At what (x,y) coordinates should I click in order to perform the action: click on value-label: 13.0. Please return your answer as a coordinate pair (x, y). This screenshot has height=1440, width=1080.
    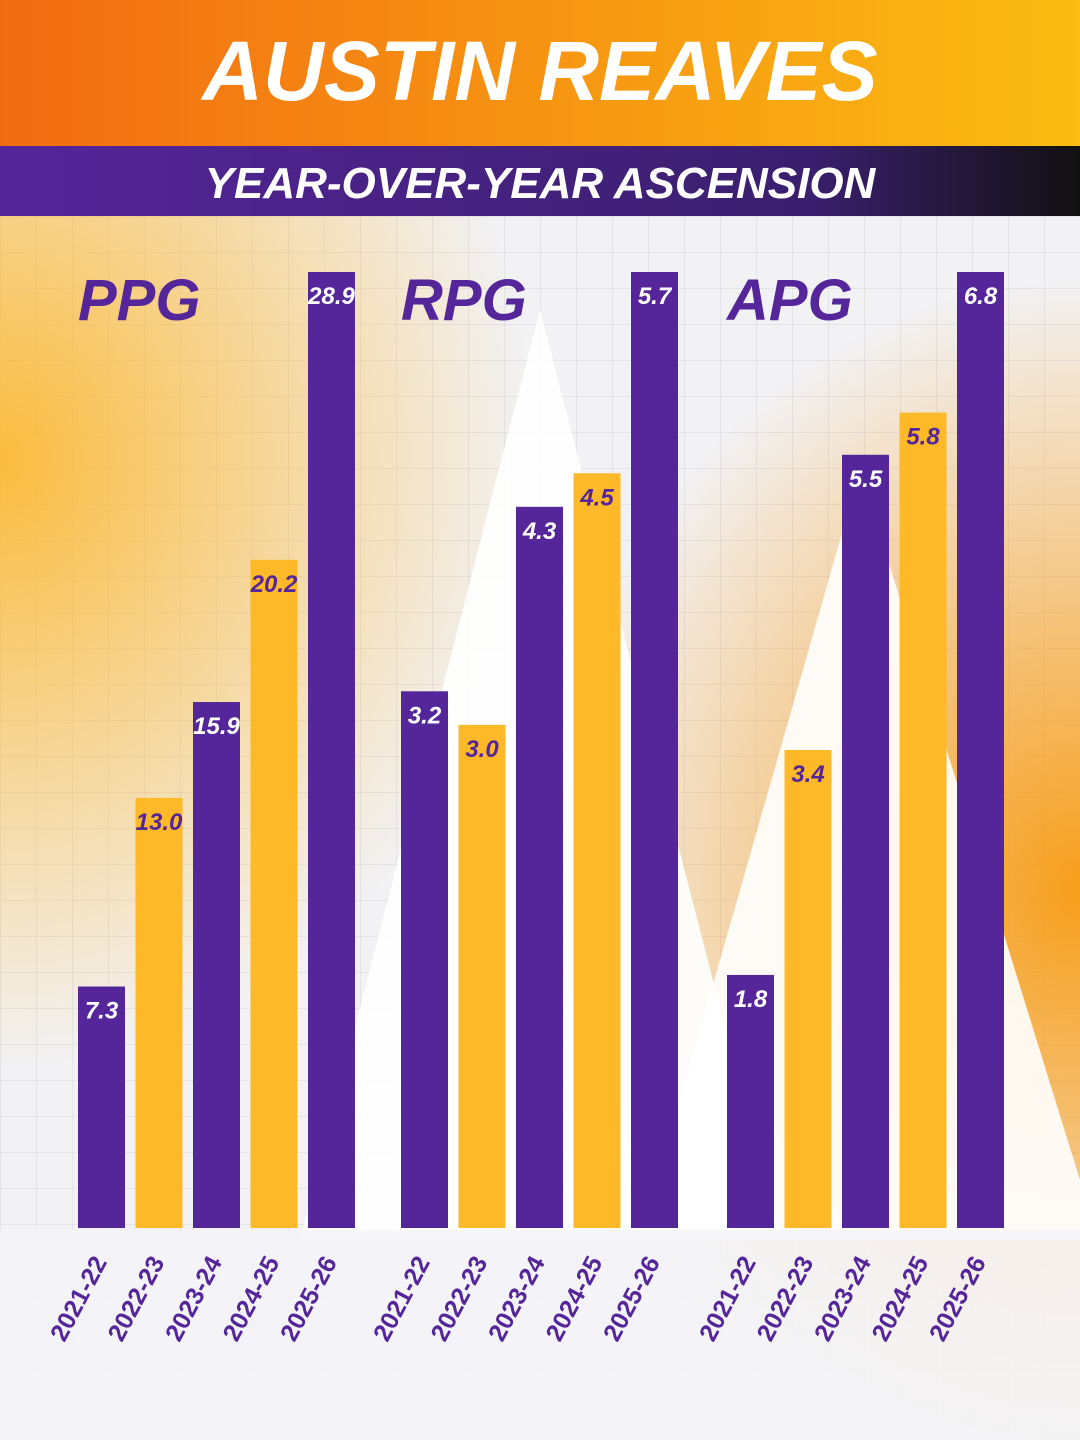
    Looking at the image, I should click on (159, 822).